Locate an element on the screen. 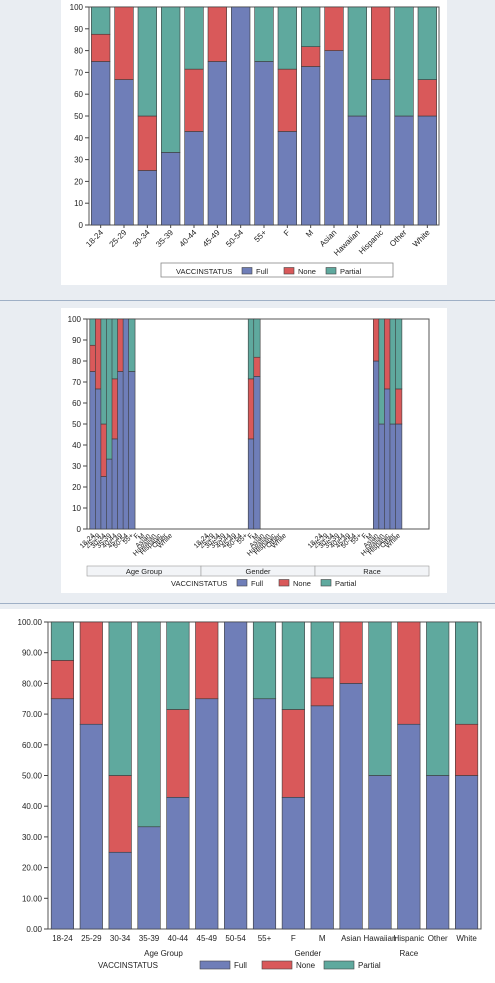  y-tick-label: 90.00 is located at coordinates (32, 653).